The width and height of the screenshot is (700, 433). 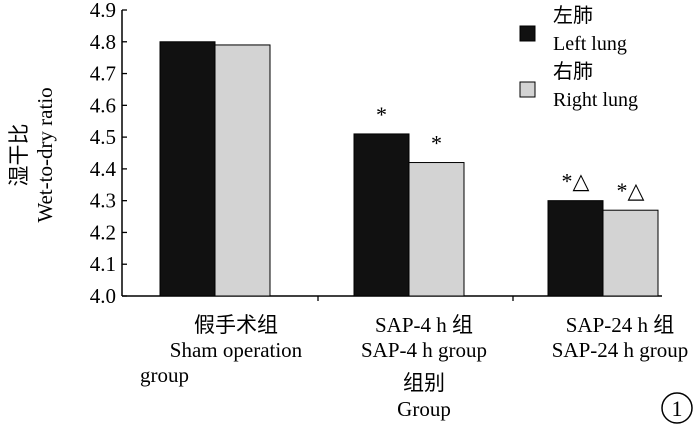 I want to click on y-tick-label: 4.6, so click(x=103, y=105).